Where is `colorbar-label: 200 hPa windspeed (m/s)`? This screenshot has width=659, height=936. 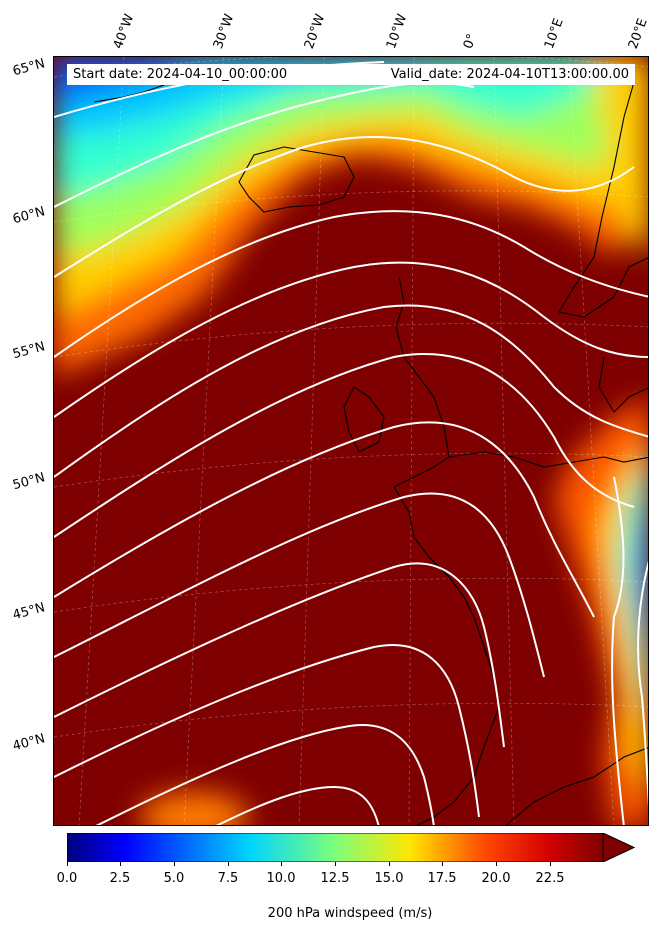 colorbar-label: 200 hPa windspeed (m/s) is located at coordinates (350, 913).